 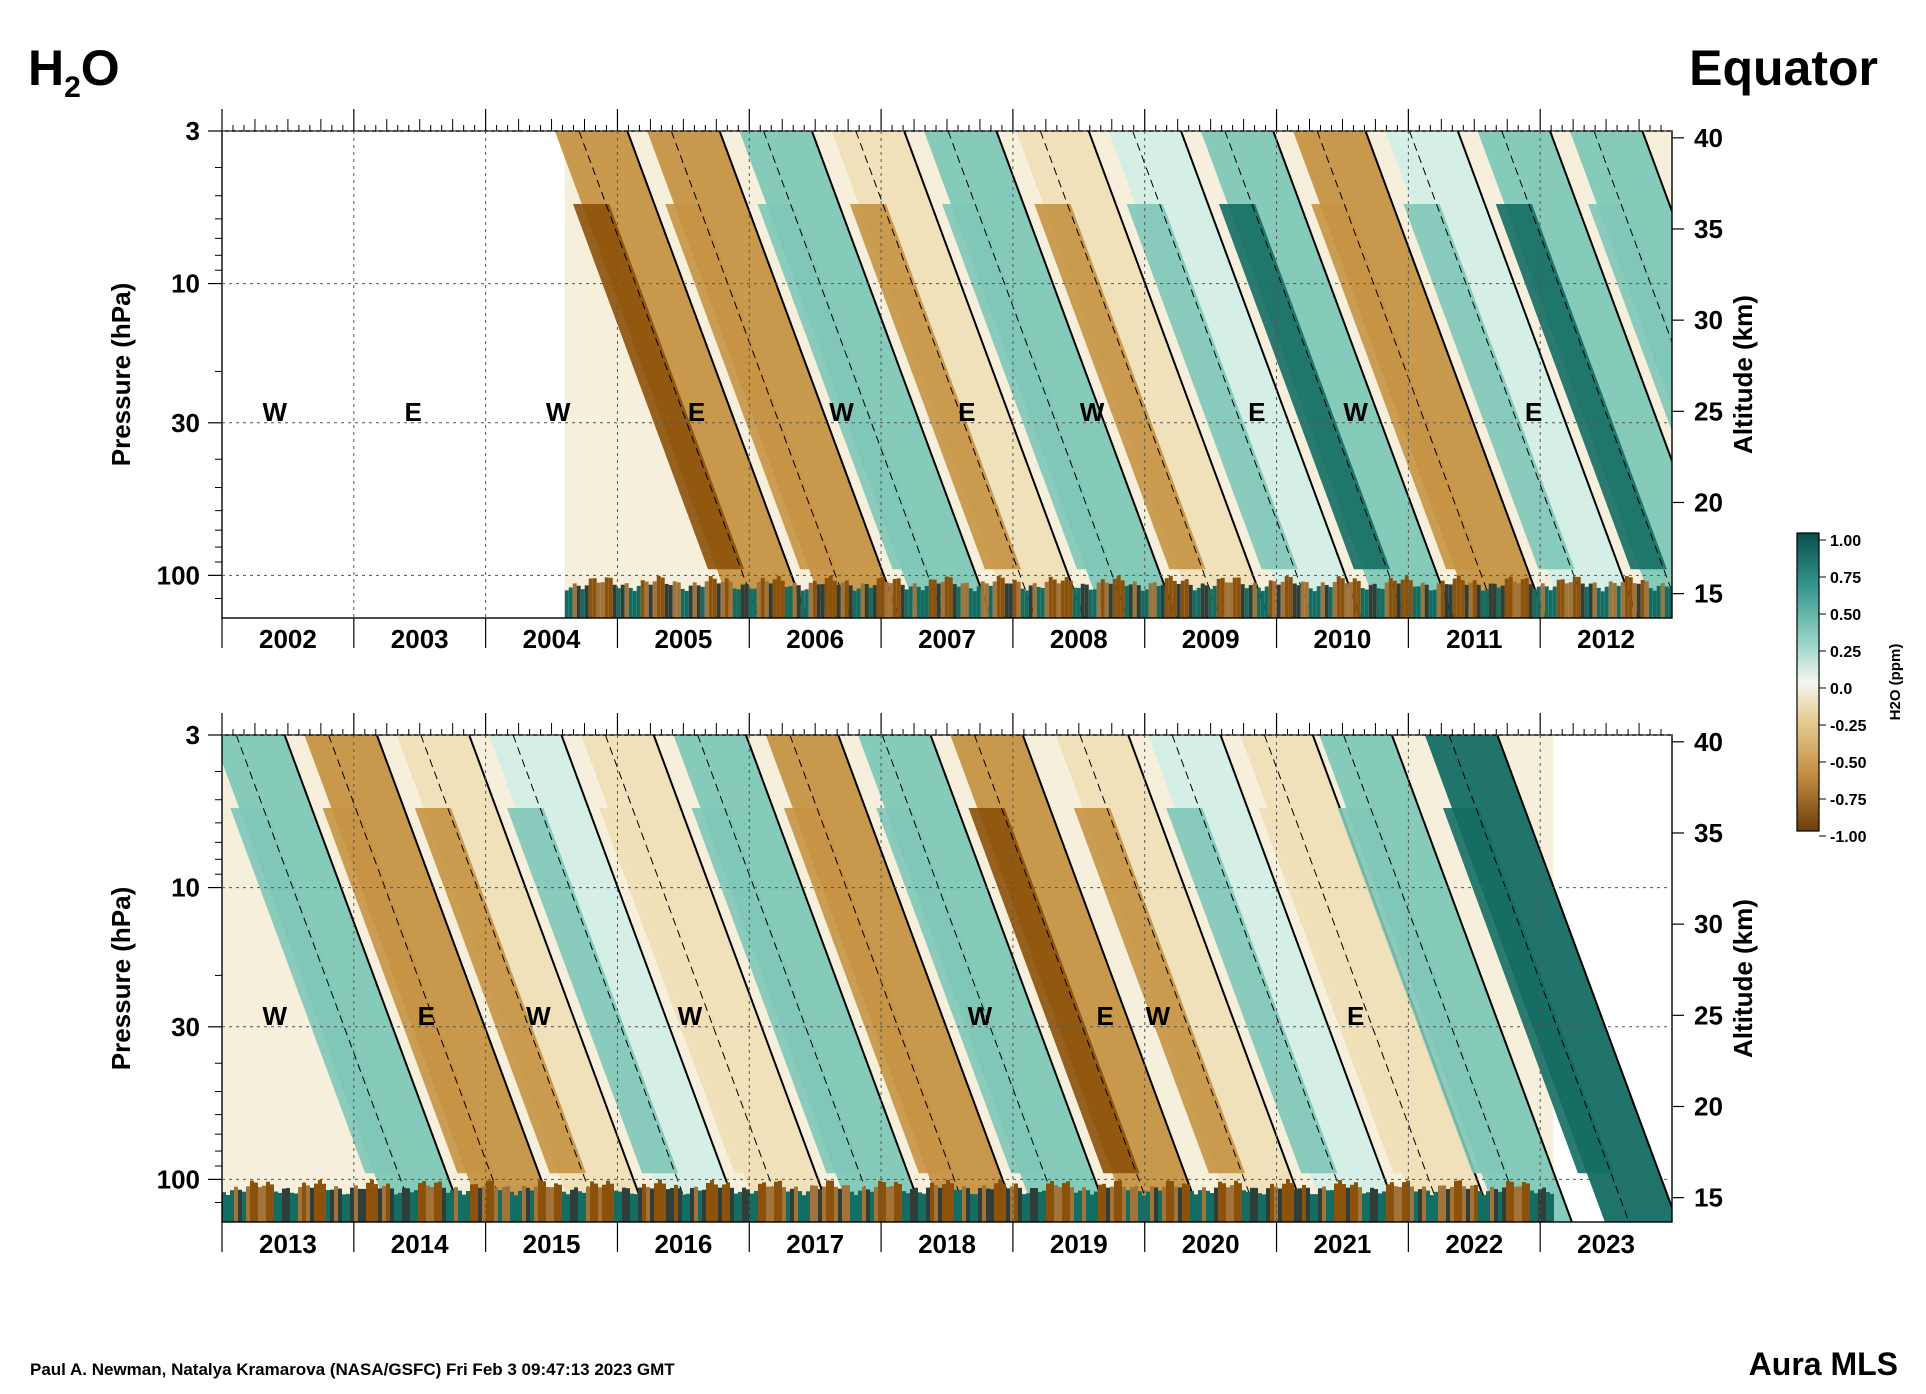 What do you see at coordinates (683, 639) in the screenshot?
I see `x-tick-label: 2005` at bounding box center [683, 639].